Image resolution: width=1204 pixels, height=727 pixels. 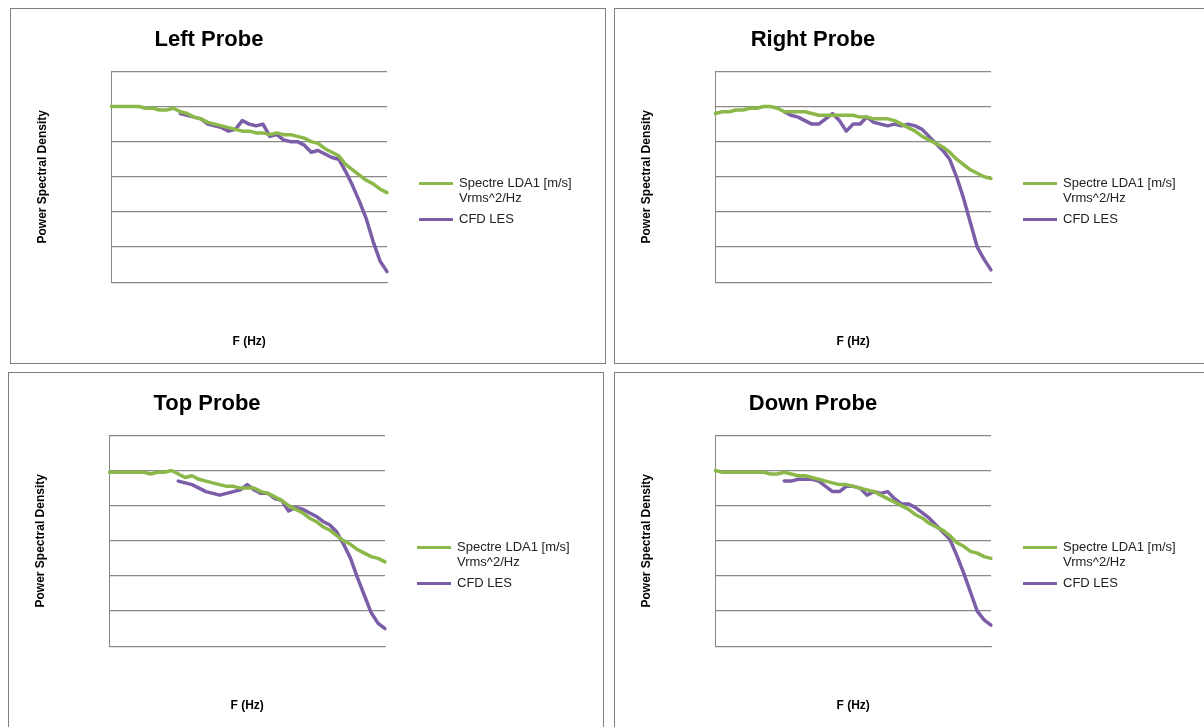 I want to click on chart-title: Left Probe, so click(x=209, y=39).